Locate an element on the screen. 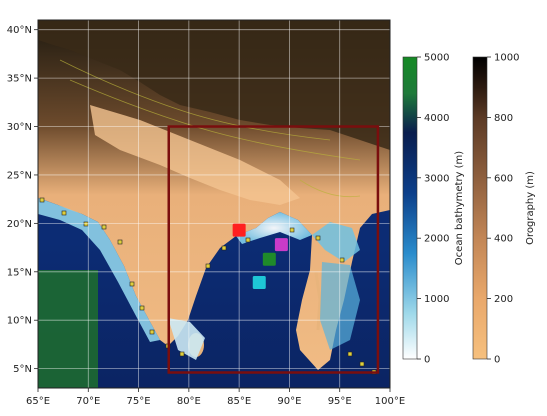  lat-tick-label: 25°N is located at coordinates (19, 175).